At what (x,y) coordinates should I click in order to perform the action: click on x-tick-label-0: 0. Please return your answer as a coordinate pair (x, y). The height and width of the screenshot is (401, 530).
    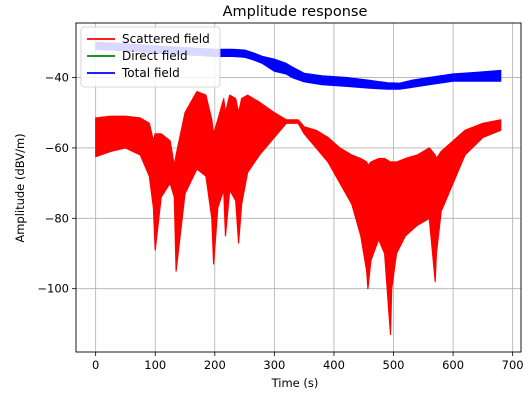
    Looking at the image, I should click on (95, 365).